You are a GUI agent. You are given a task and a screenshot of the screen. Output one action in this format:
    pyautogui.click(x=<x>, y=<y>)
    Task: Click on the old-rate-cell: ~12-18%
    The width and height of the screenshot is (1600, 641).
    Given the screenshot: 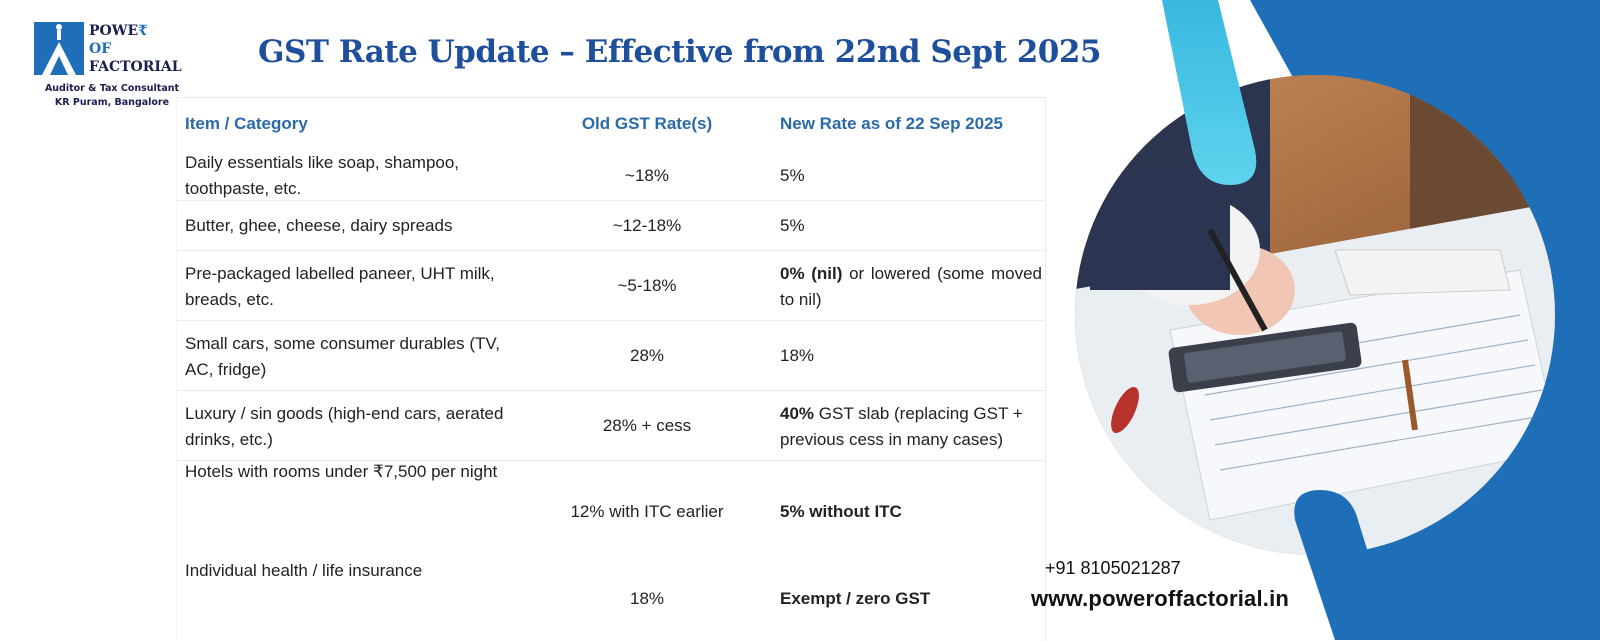 What is the action you would take?
    pyautogui.click(x=647, y=225)
    